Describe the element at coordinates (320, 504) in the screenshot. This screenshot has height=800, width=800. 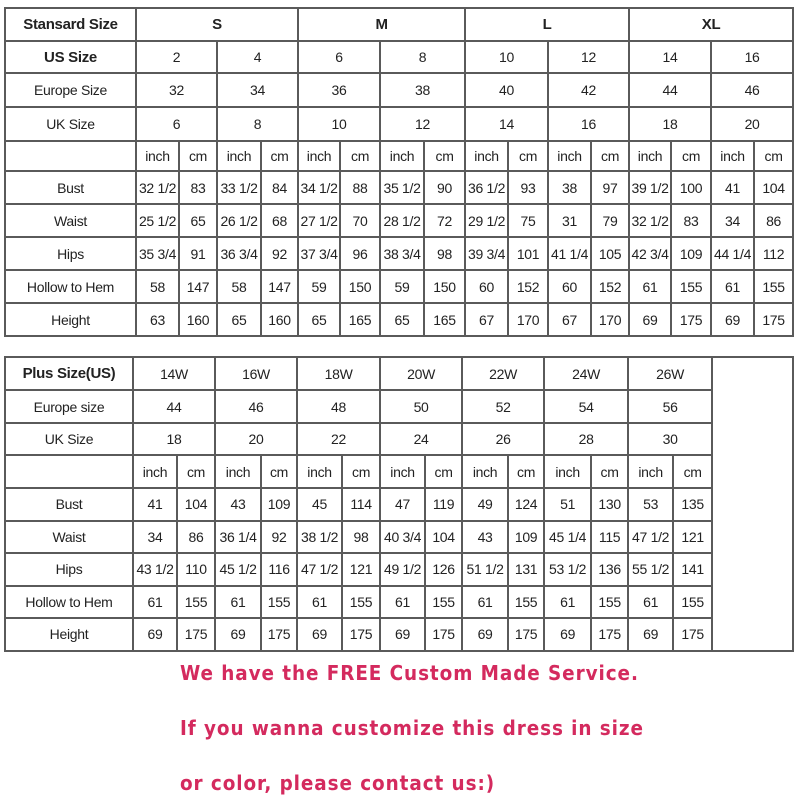
I see `measurement-value: 45` at that location.